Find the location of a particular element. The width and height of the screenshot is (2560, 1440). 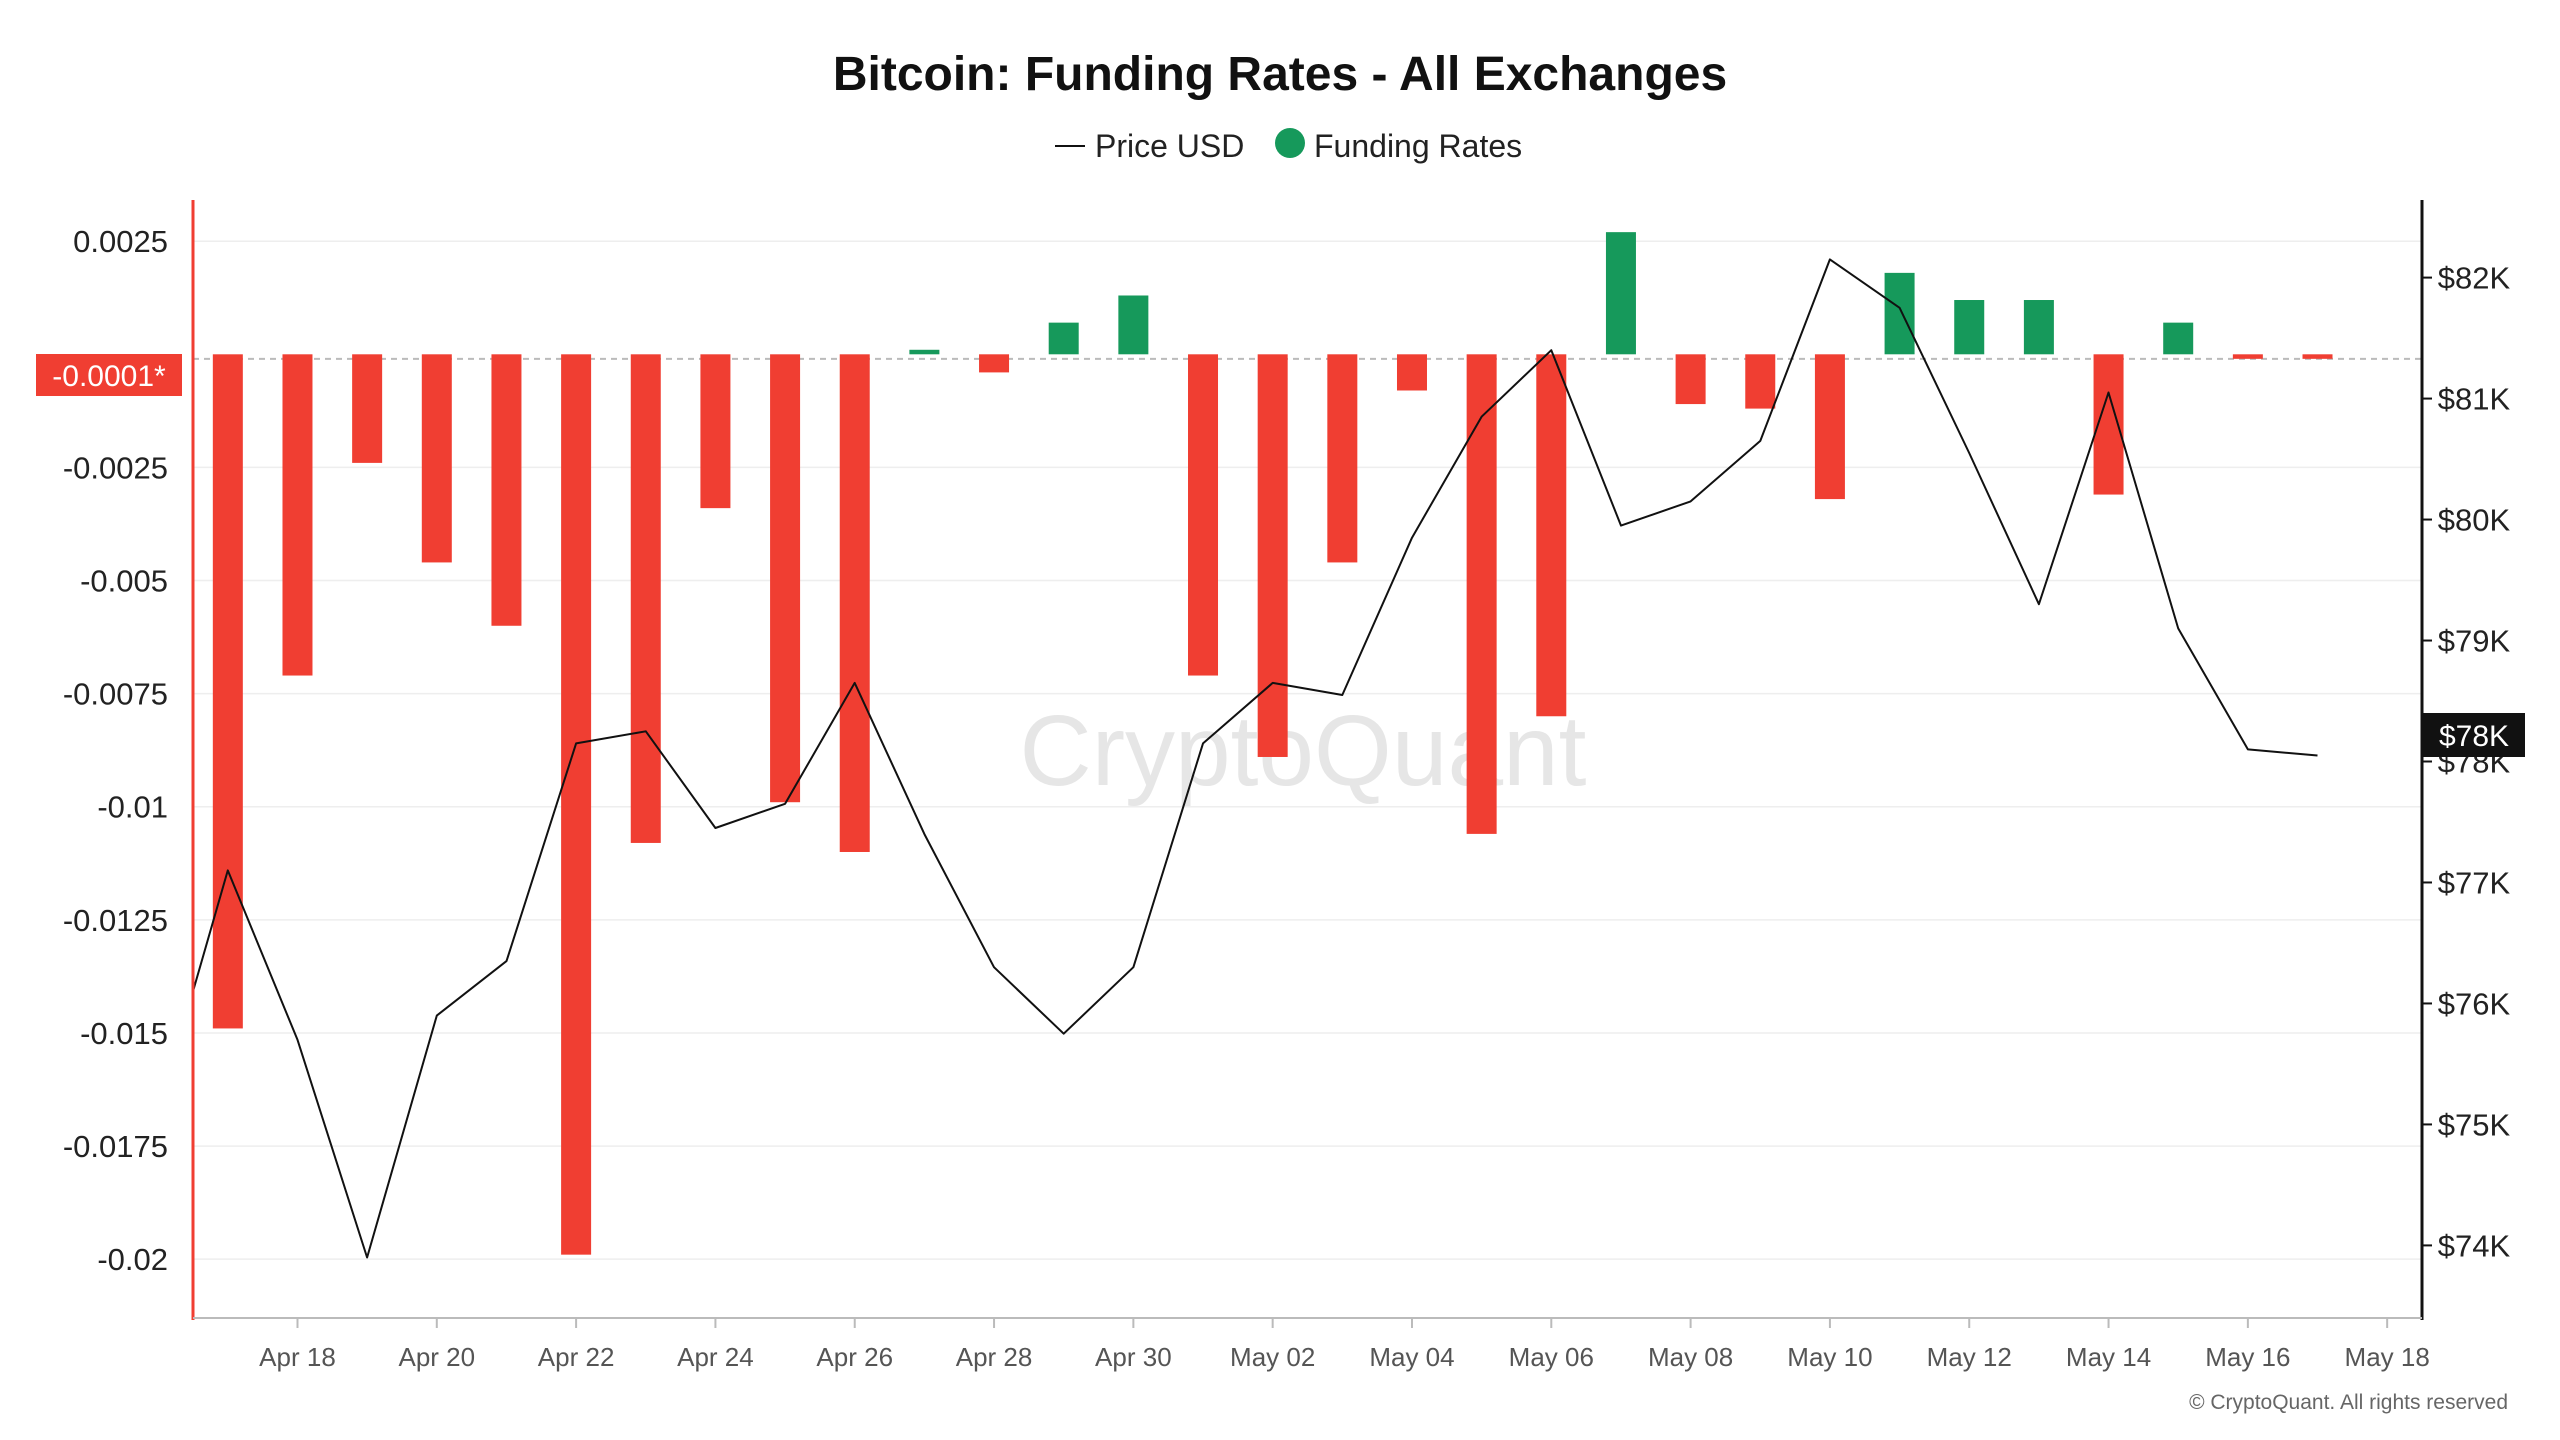

x-tick-label: Apr 22 is located at coordinates (576, 1357).